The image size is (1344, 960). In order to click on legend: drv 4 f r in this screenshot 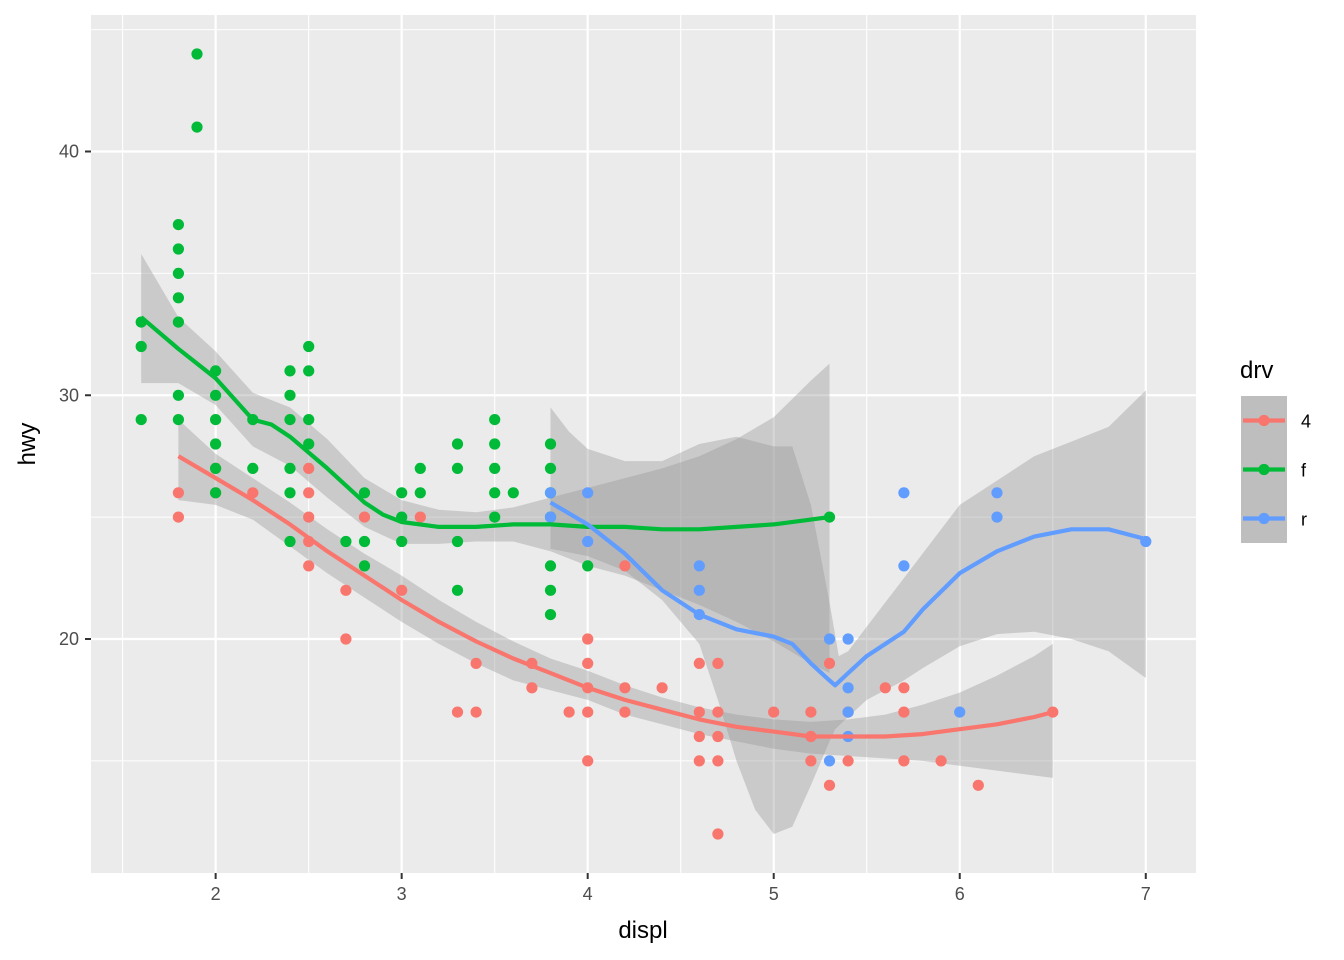, I will do `click(1275, 450)`.